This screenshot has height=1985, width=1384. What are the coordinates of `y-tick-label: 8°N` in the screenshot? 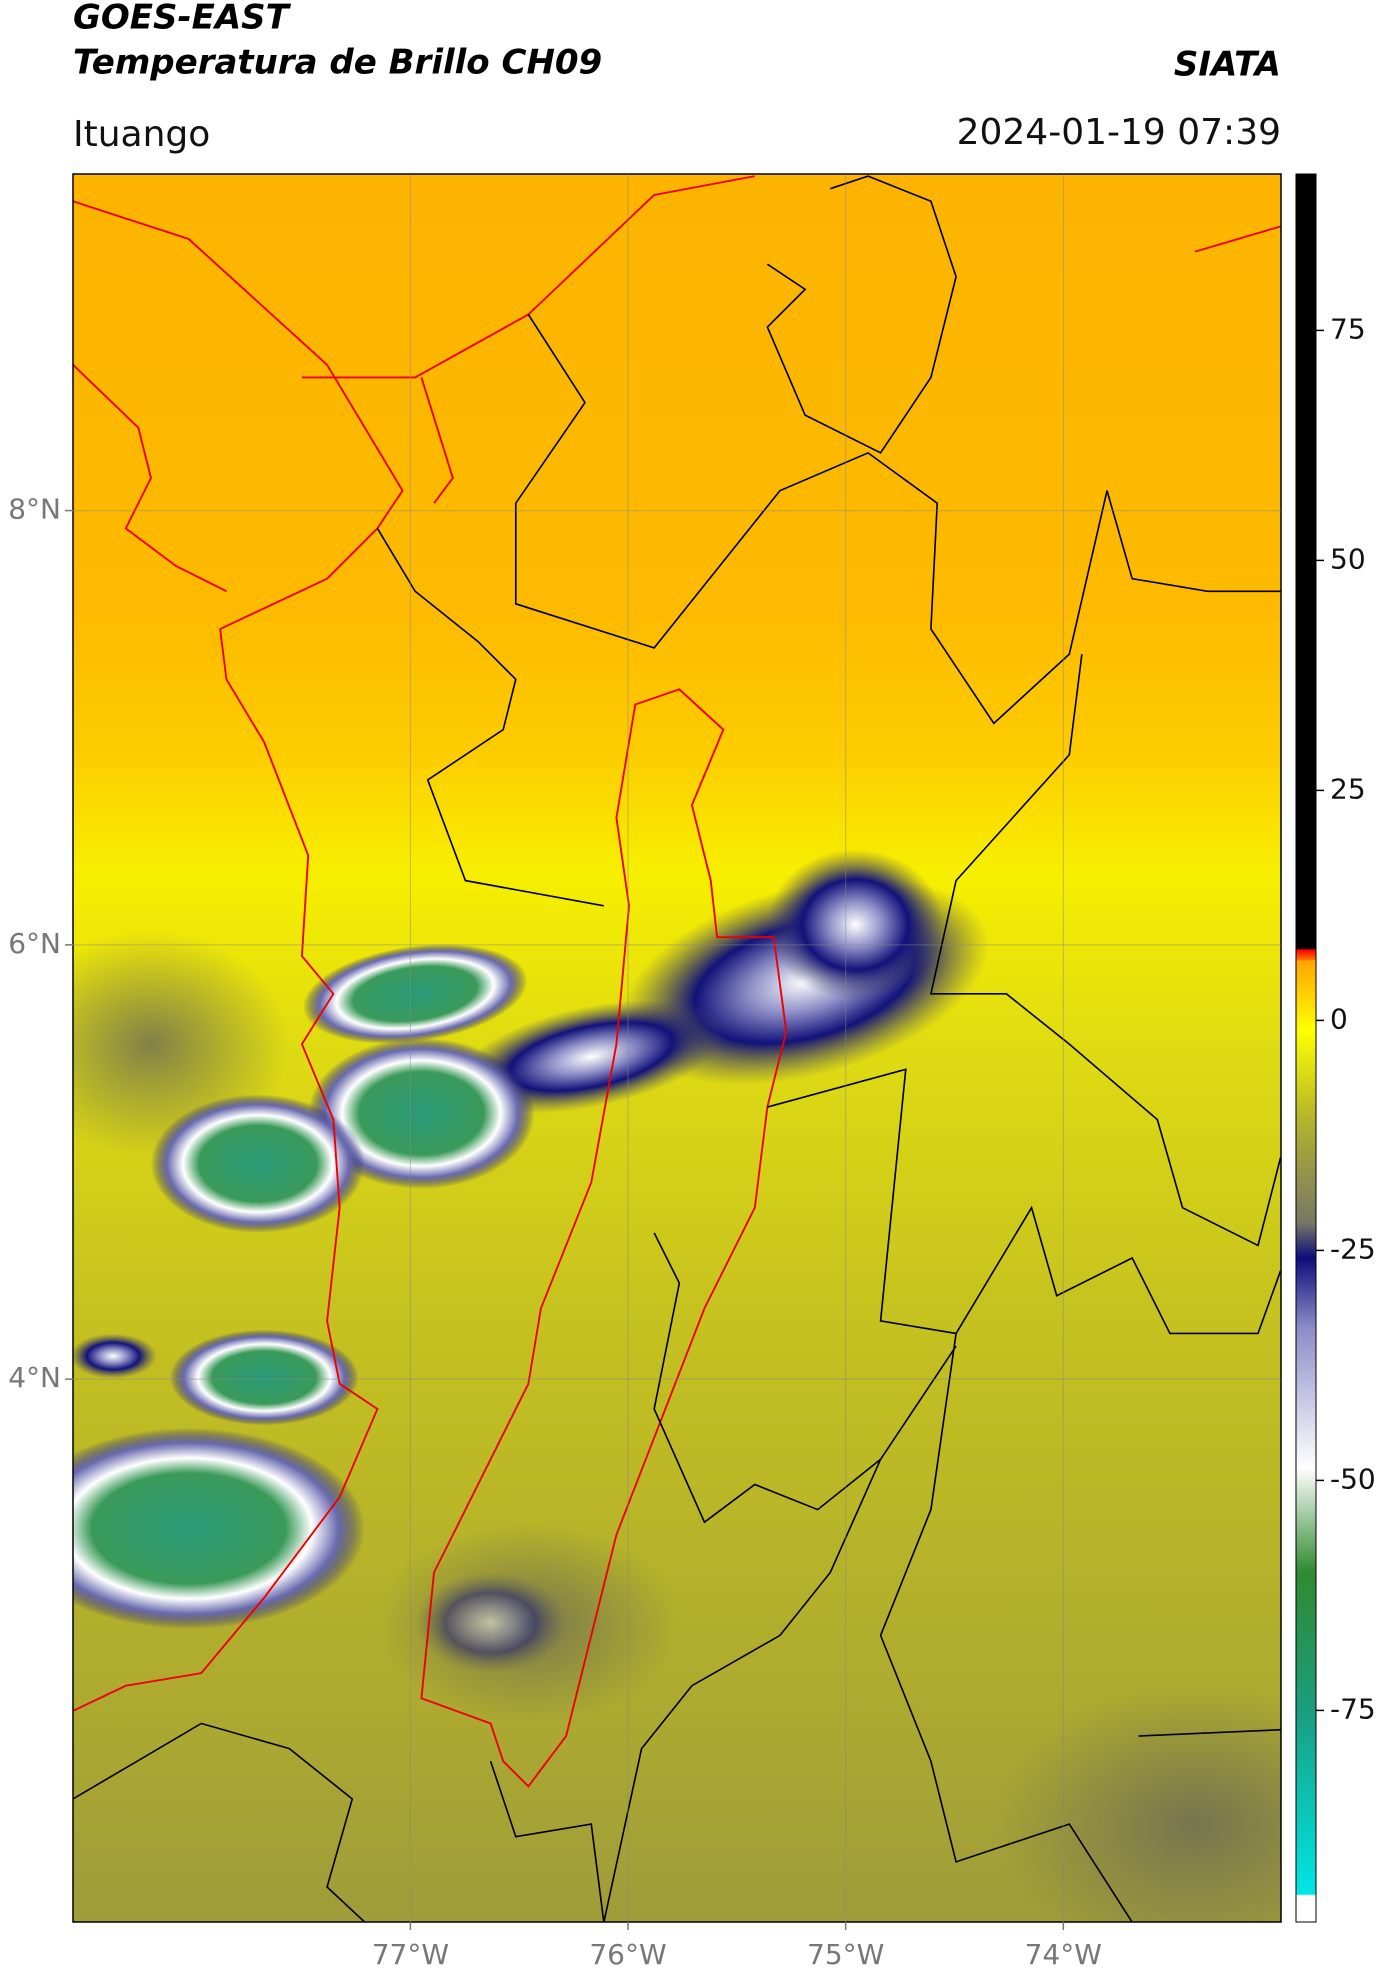 It's located at (34, 509).